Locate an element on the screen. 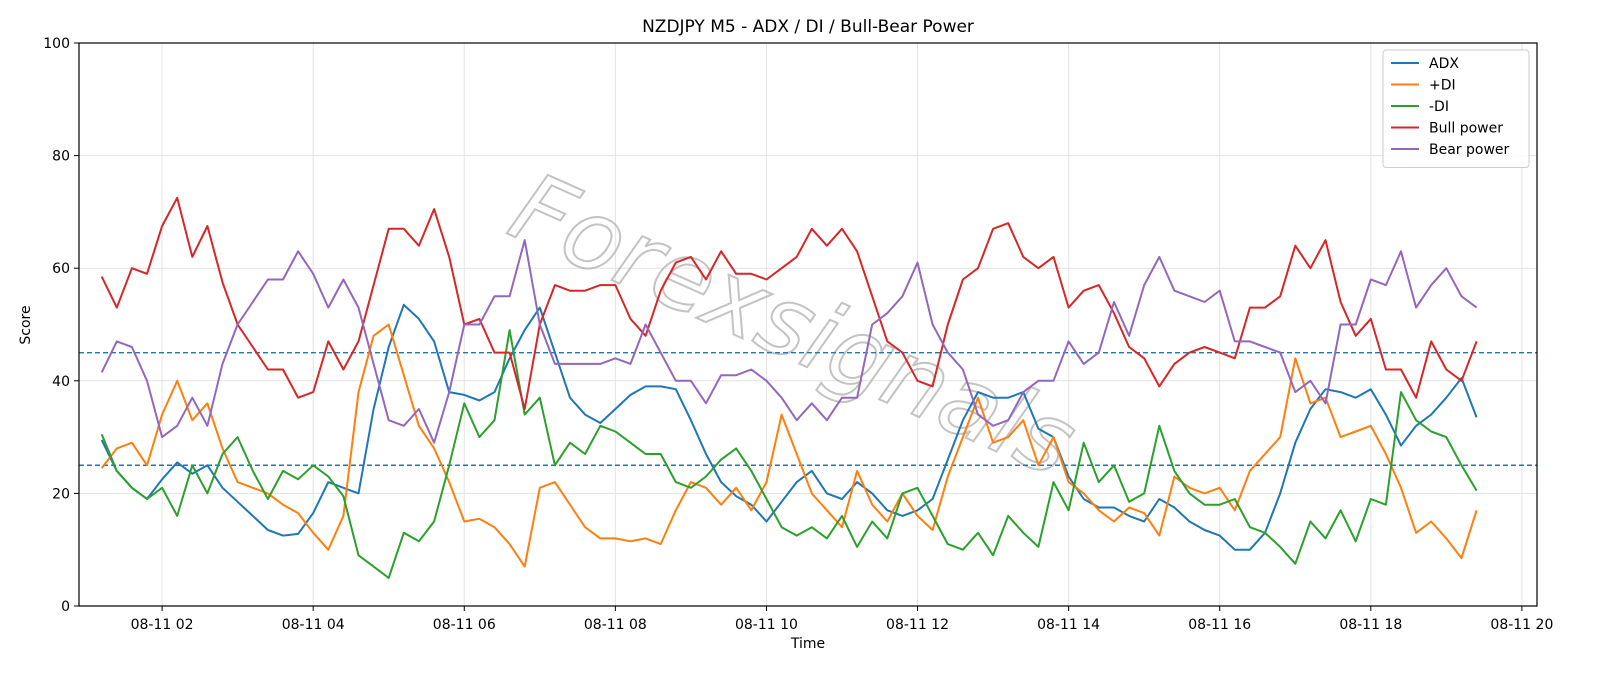 The height and width of the screenshot is (686, 1600). legend-box is located at coordinates (1456, 108).